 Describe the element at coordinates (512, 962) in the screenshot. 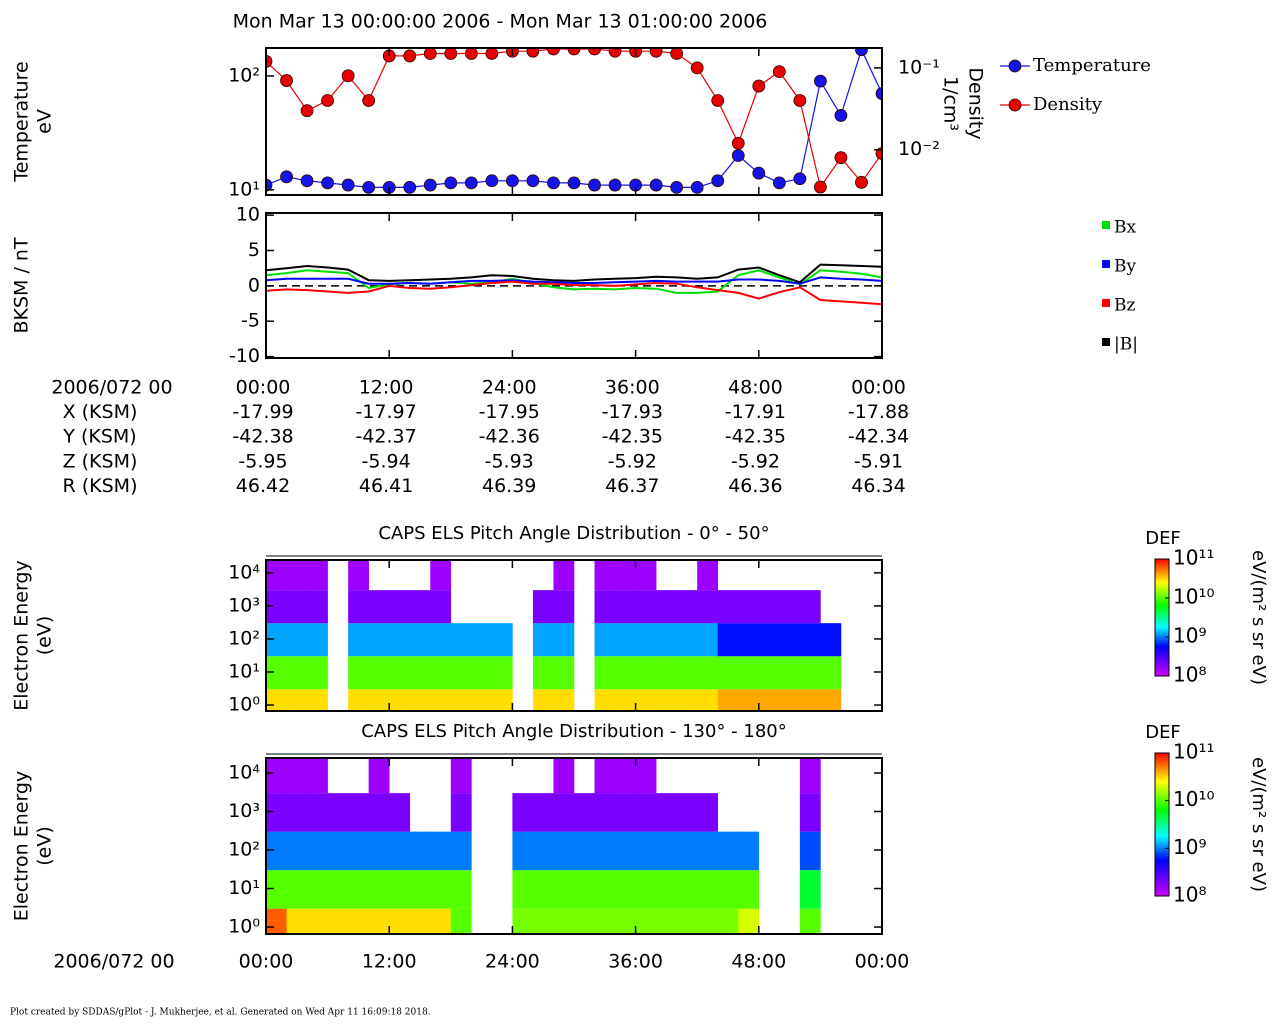

I see `x-tick-label: 24:00` at that location.